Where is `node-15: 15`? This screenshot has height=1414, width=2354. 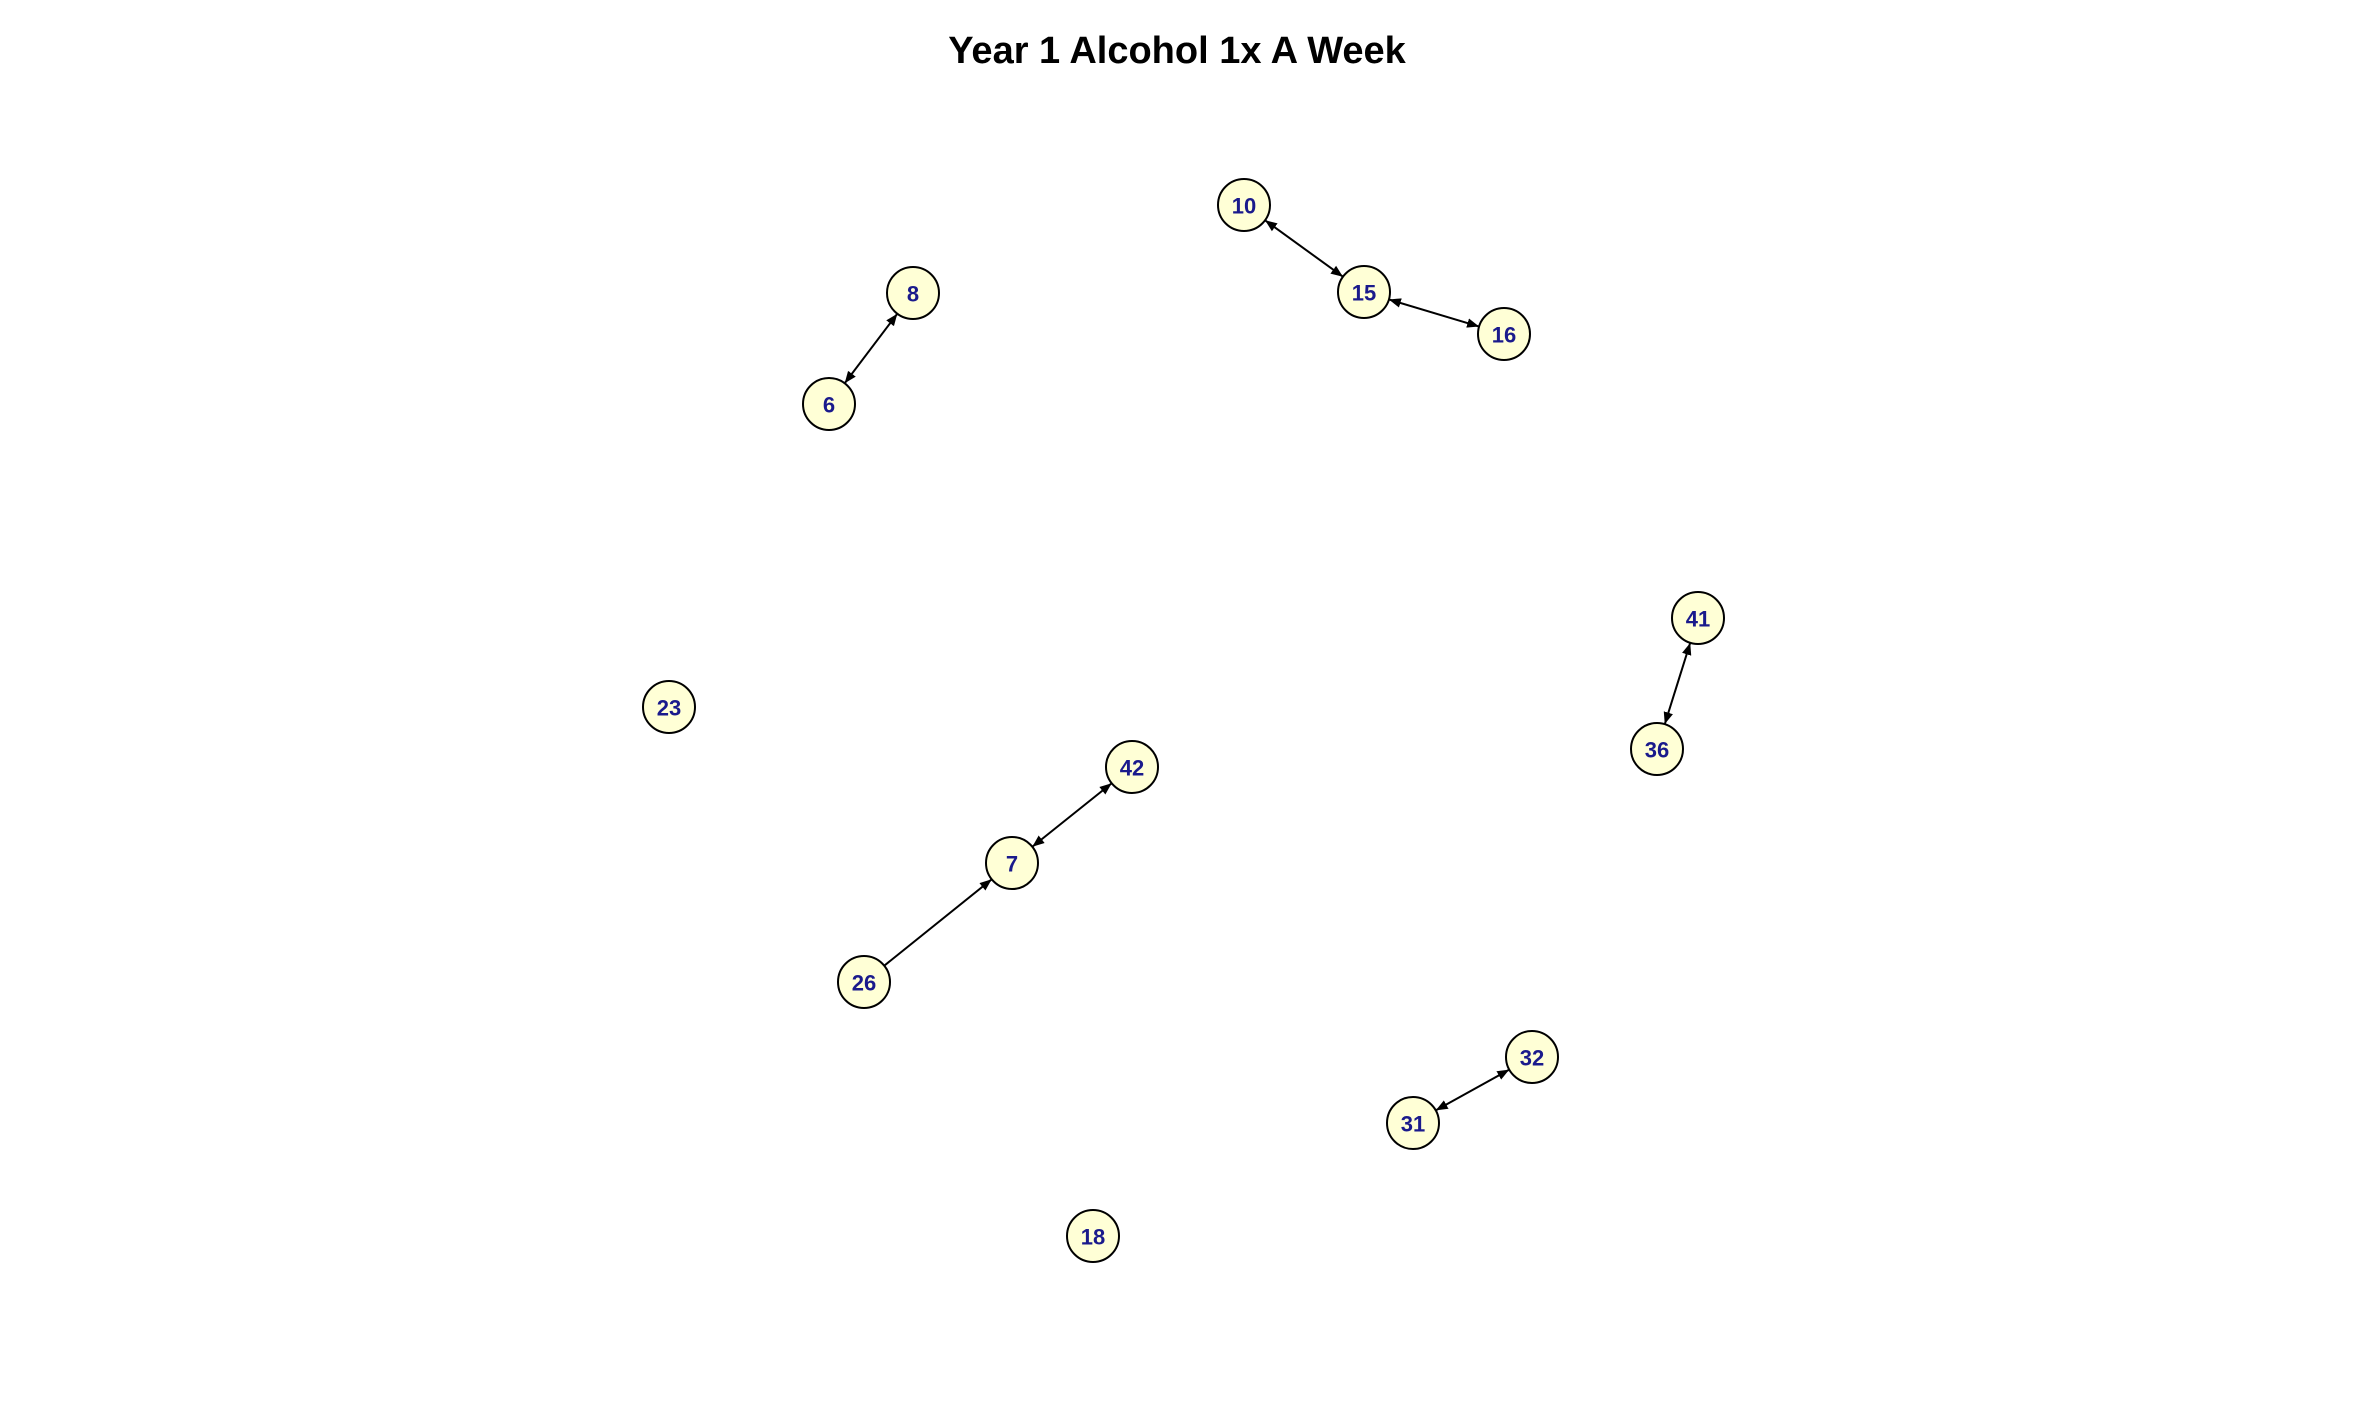
node-15: 15 is located at coordinates (1364, 292).